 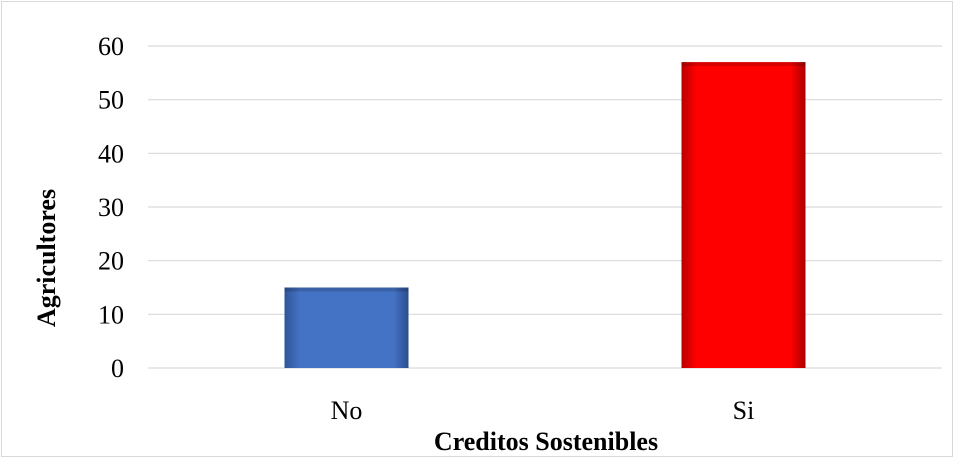 I want to click on y-tick-label: 60, so click(x=111, y=46).